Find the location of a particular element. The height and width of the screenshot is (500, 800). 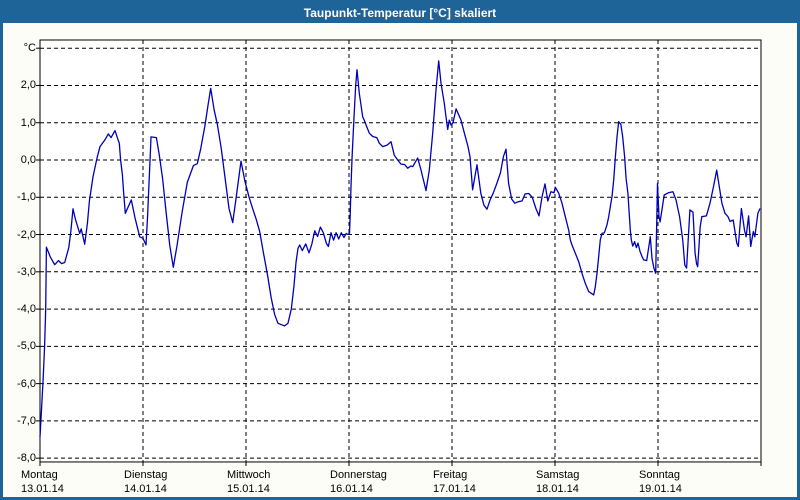

y-tick-label: -2,0 is located at coordinates (26, 234).